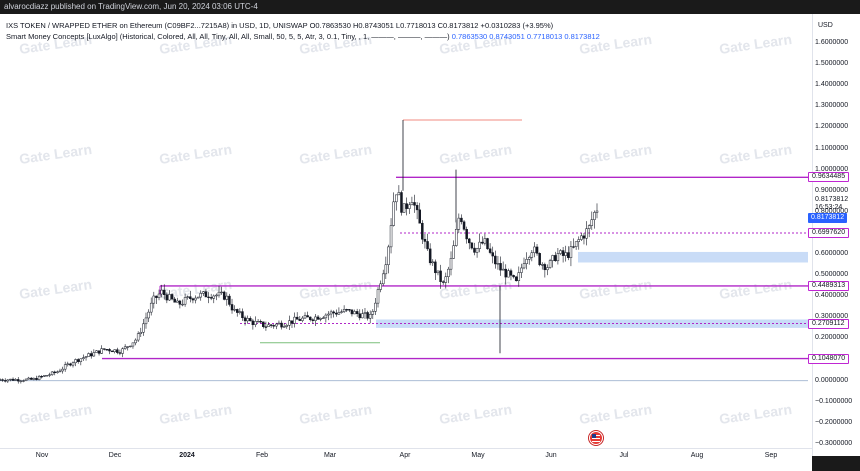  Describe the element at coordinates (469, 36) in the screenshot. I see `indicator-value-open: 0.7863530` at that location.